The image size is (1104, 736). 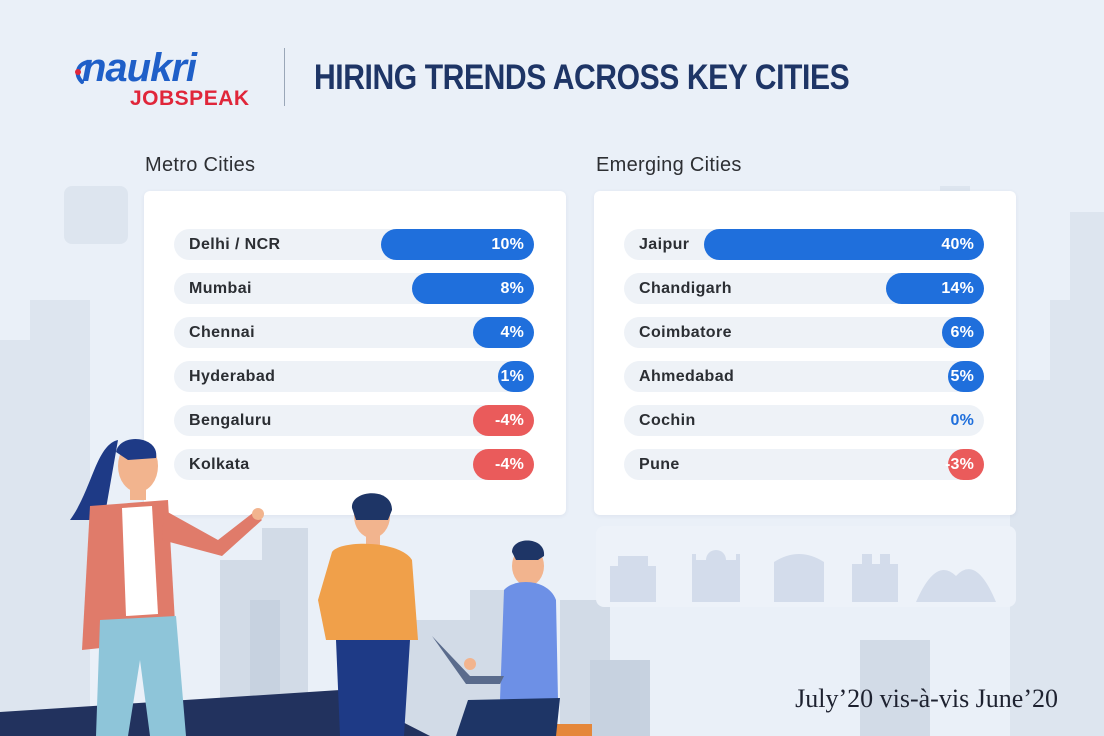 What do you see at coordinates (926, 698) in the screenshot?
I see `footnote: July’20 vis-à-vis June’20` at bounding box center [926, 698].